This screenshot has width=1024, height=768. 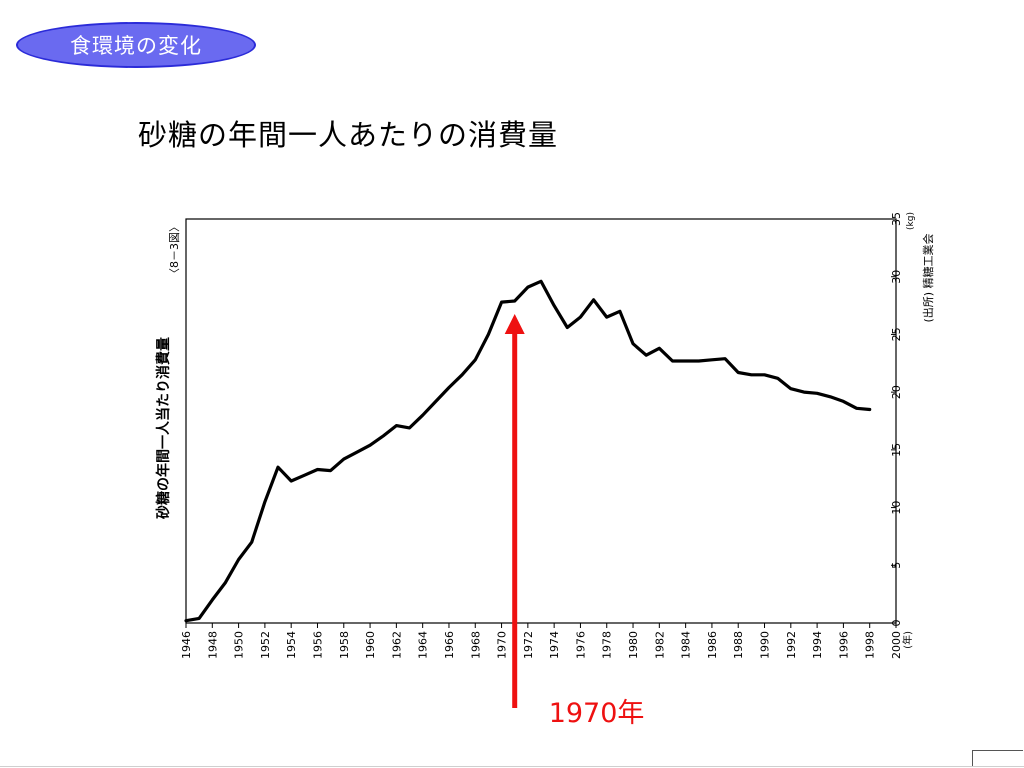 What do you see at coordinates (911, 221) in the screenshot?
I see `y-unit-label: (kg)` at bounding box center [911, 221].